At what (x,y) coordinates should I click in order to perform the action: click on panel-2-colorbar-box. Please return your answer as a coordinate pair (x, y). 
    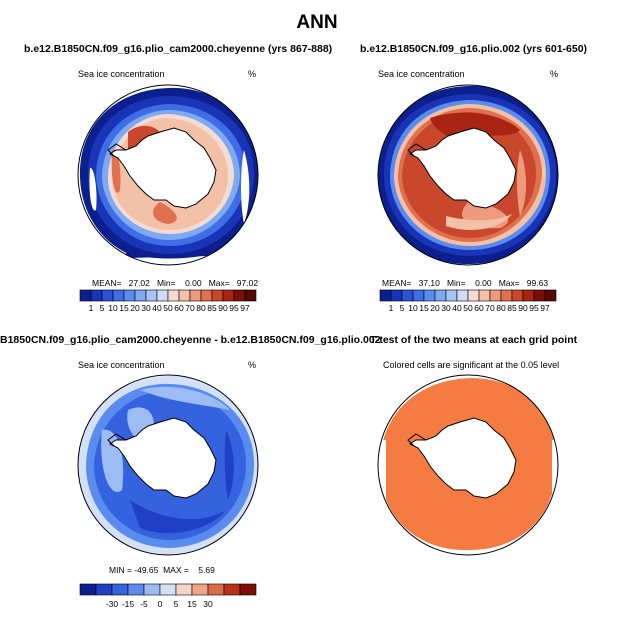
    Looking at the image, I should click on (550, 295).